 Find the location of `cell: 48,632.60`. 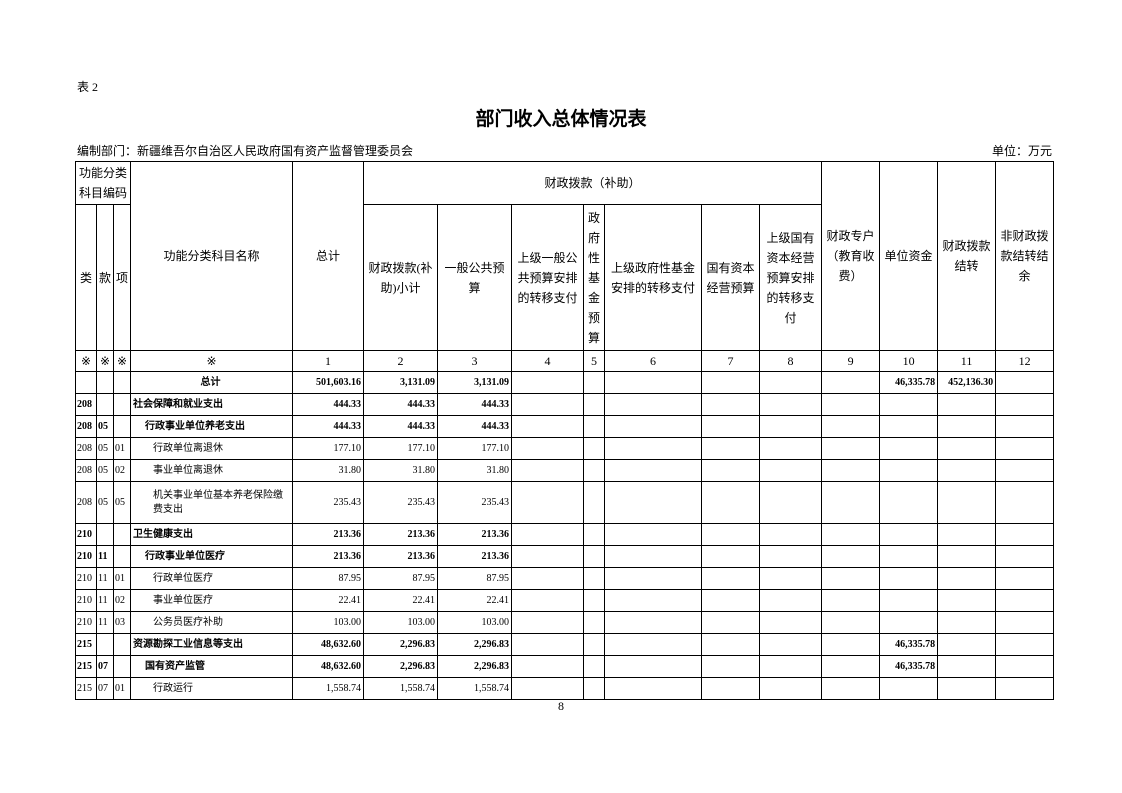

cell: 48,632.60 is located at coordinates (328, 666).